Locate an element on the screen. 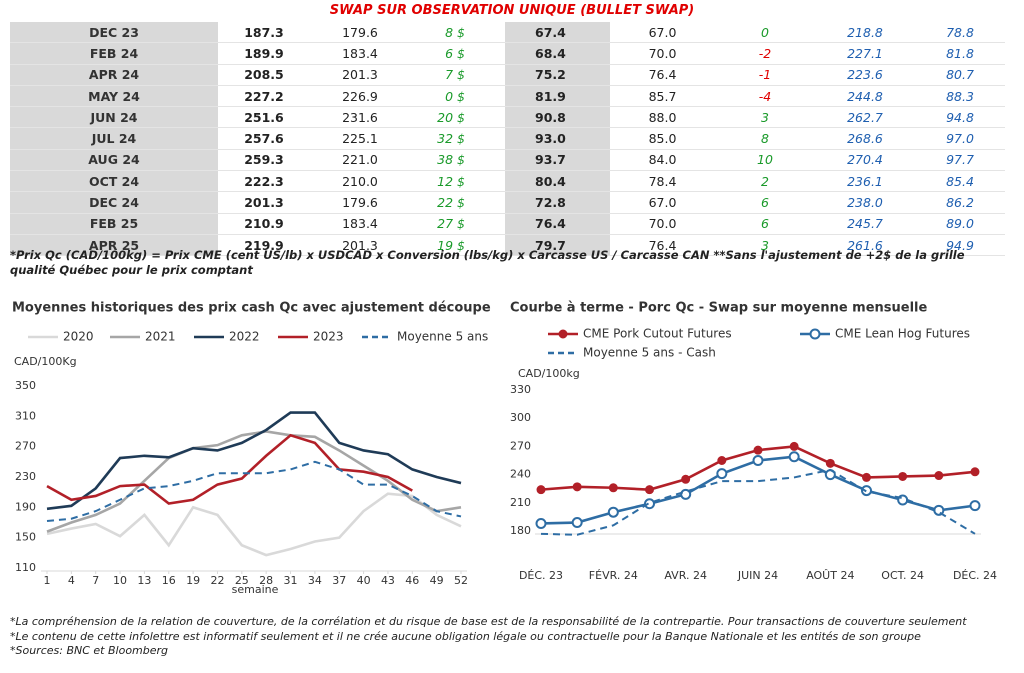 This screenshot has height=673, width=1024. y-tick-label: 350 is located at coordinates (25, 385).